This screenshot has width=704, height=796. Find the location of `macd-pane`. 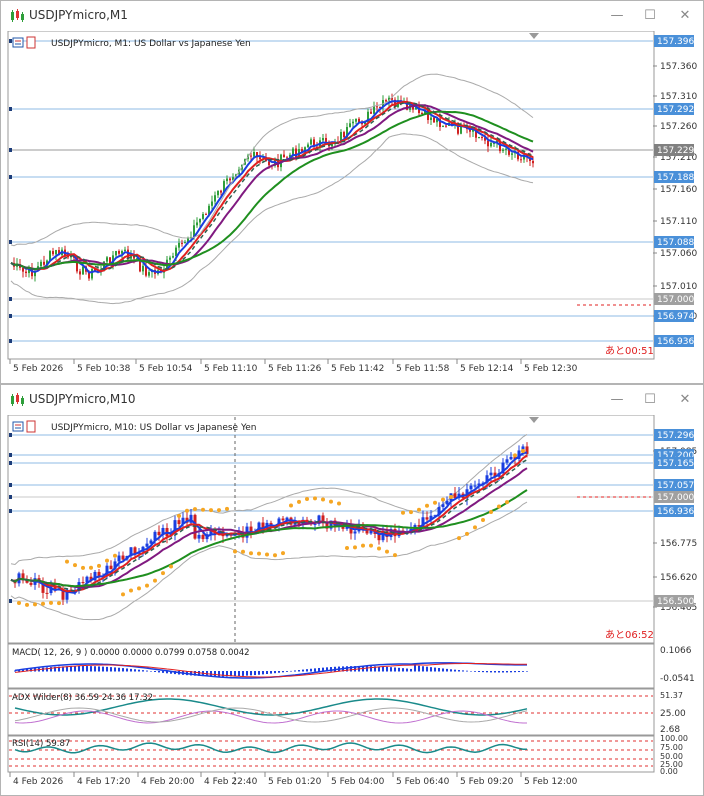

macd-pane is located at coordinates (331, 666).